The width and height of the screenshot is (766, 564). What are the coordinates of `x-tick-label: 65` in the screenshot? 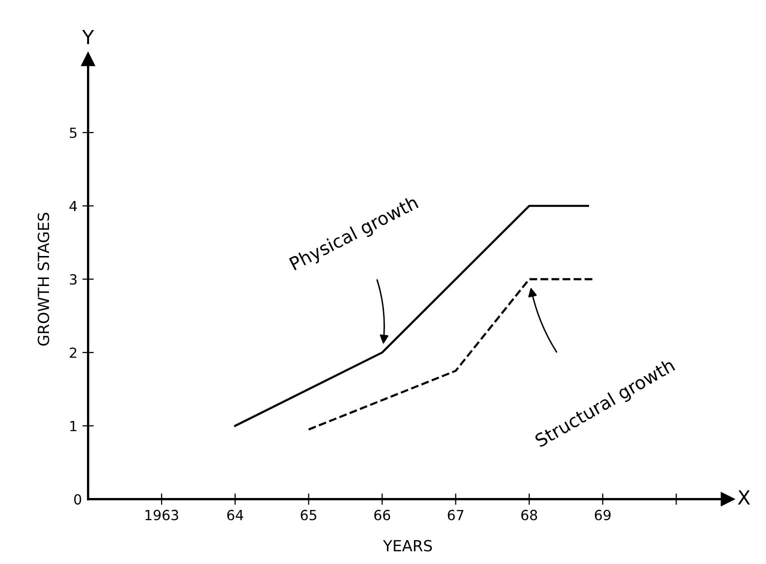 It's located at (308, 515).